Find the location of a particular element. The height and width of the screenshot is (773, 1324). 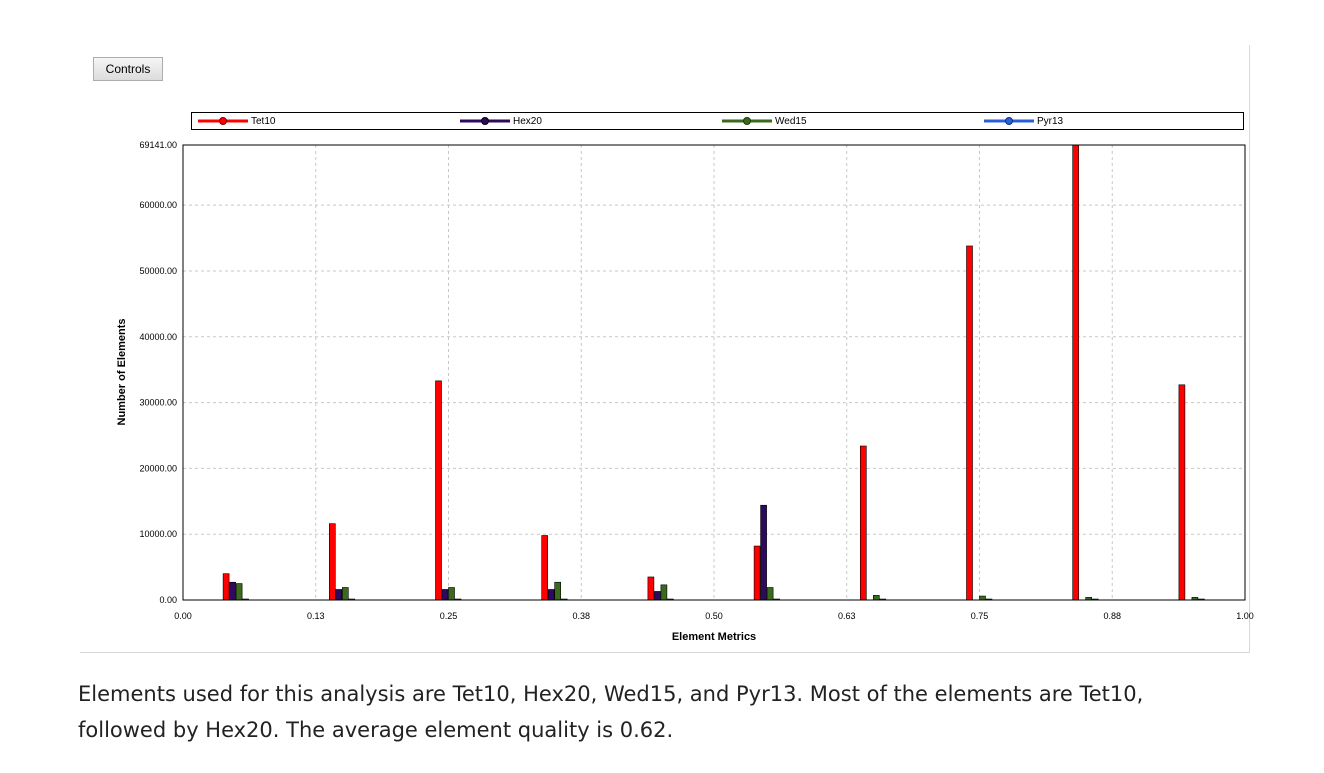

legend-label-hex20: Hex20 is located at coordinates (527, 121).